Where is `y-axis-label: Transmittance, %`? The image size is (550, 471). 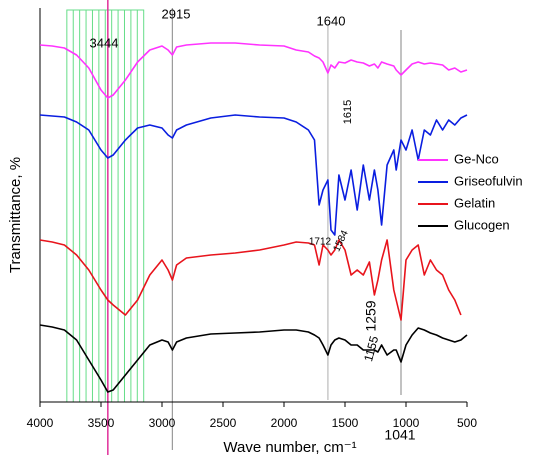 y-axis-label: Transmittance, % is located at coordinates (15, 215).